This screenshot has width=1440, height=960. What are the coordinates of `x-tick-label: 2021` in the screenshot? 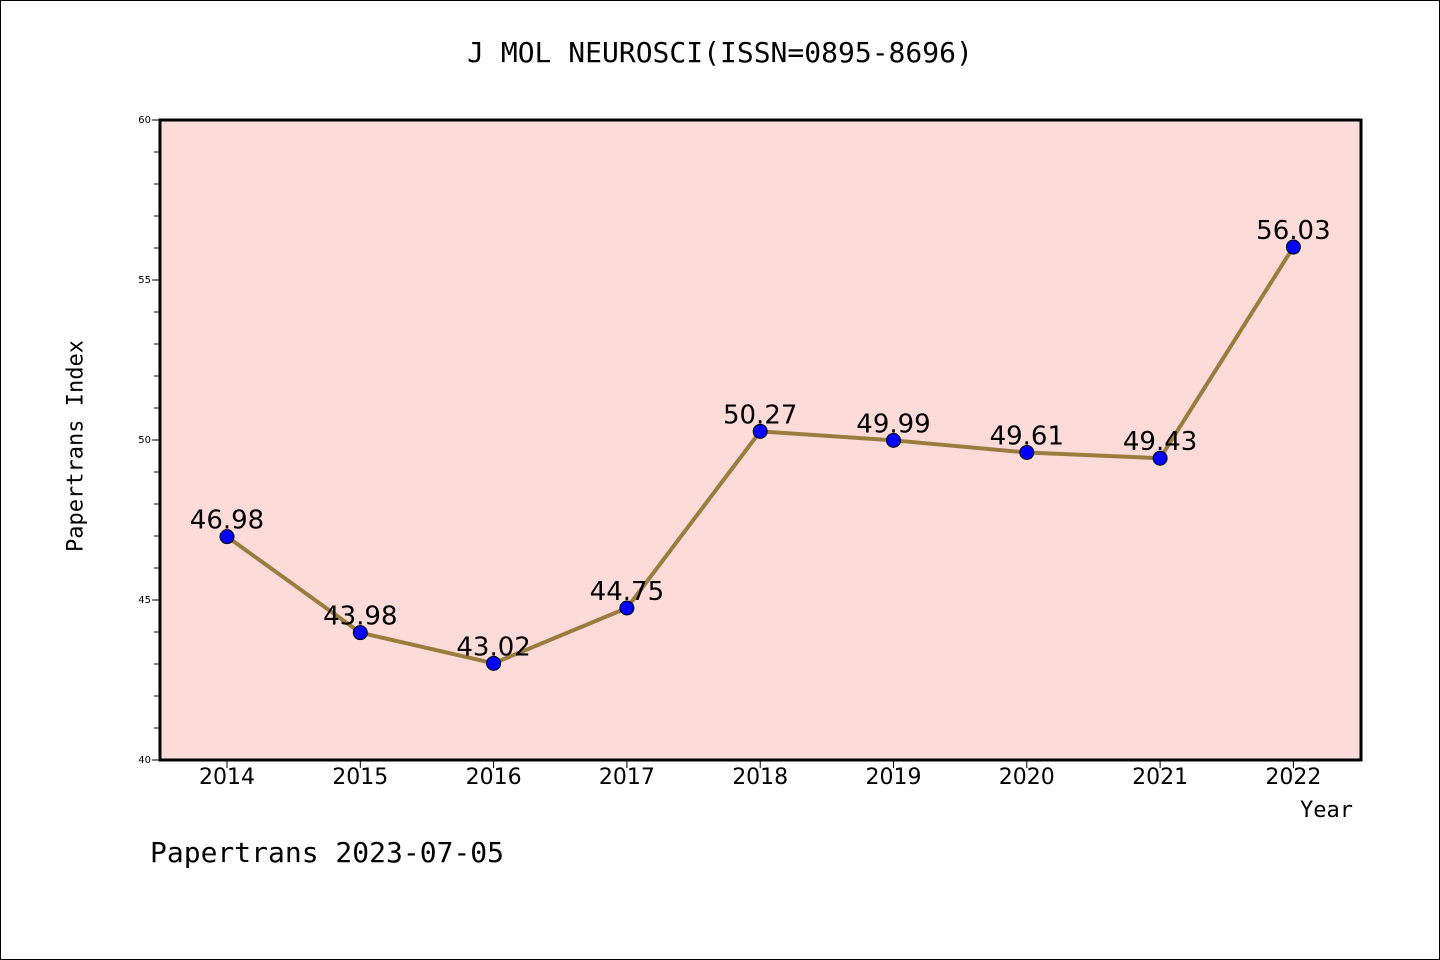 It's located at (1160, 777).